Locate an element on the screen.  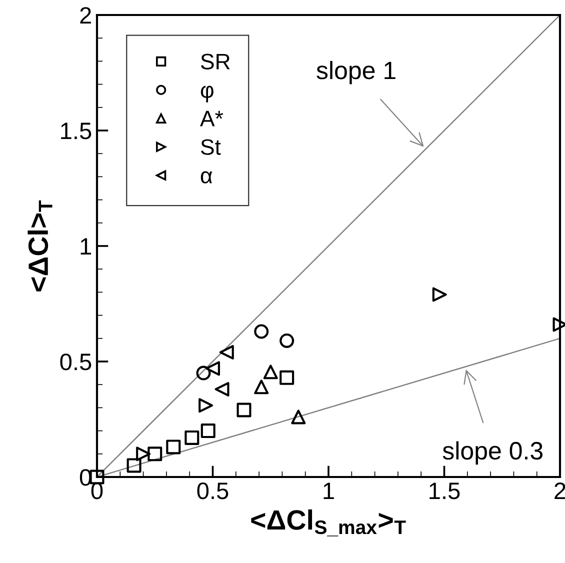
legend-label: α is located at coordinates (206, 177).